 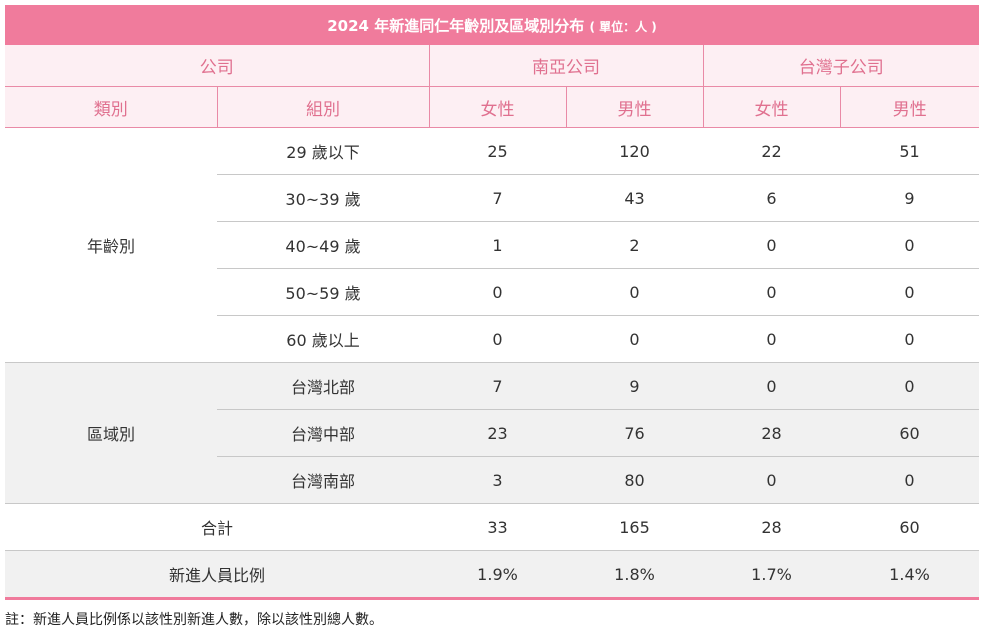 I want to click on value-cell: 60, so click(x=909, y=433).